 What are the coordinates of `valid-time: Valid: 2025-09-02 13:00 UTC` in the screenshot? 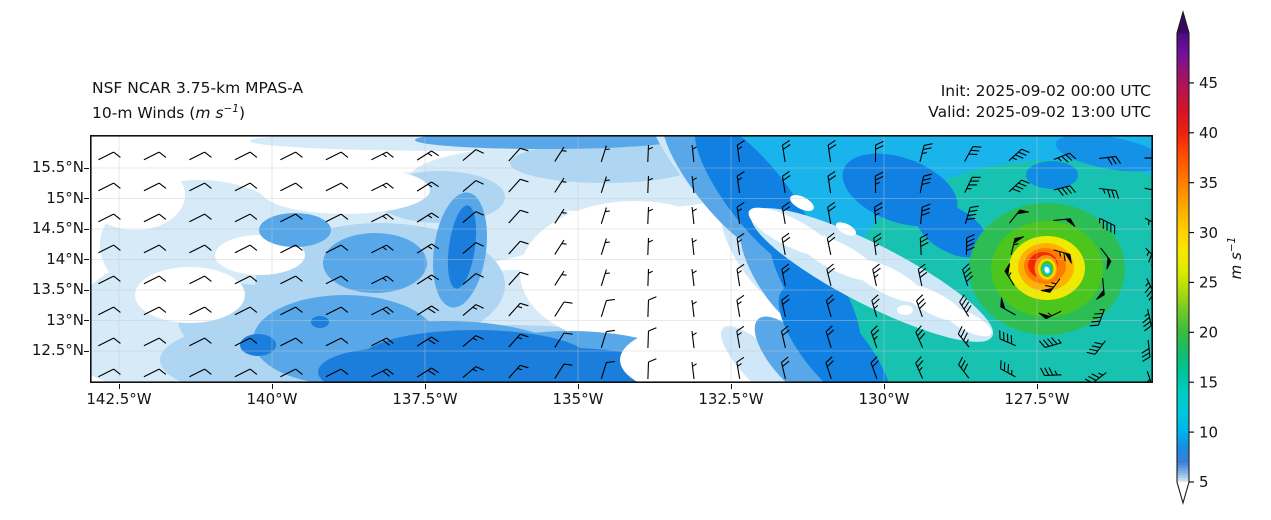 It's located at (1039, 112).